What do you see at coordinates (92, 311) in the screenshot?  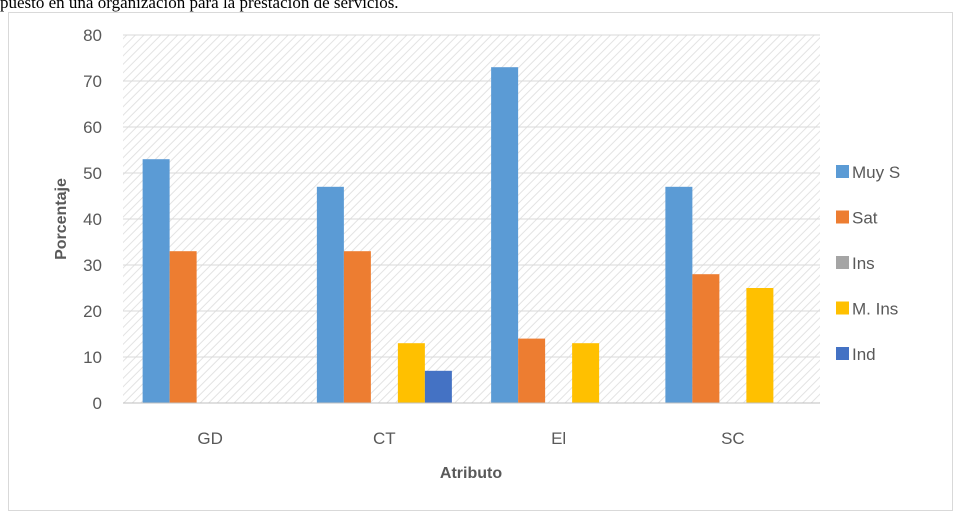 I see `y-tick-label: 20` at bounding box center [92, 311].